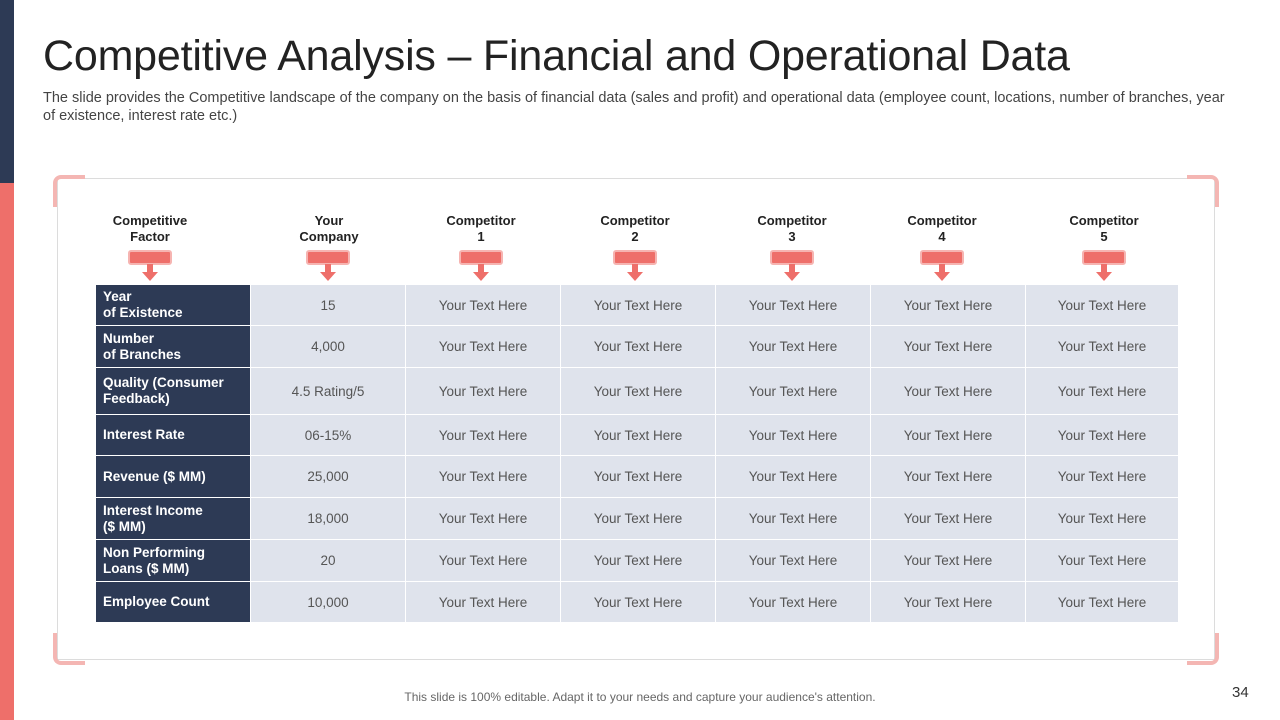 This screenshot has height=720, width=1280. I want to click on table-cell: 25,000, so click(328, 476).